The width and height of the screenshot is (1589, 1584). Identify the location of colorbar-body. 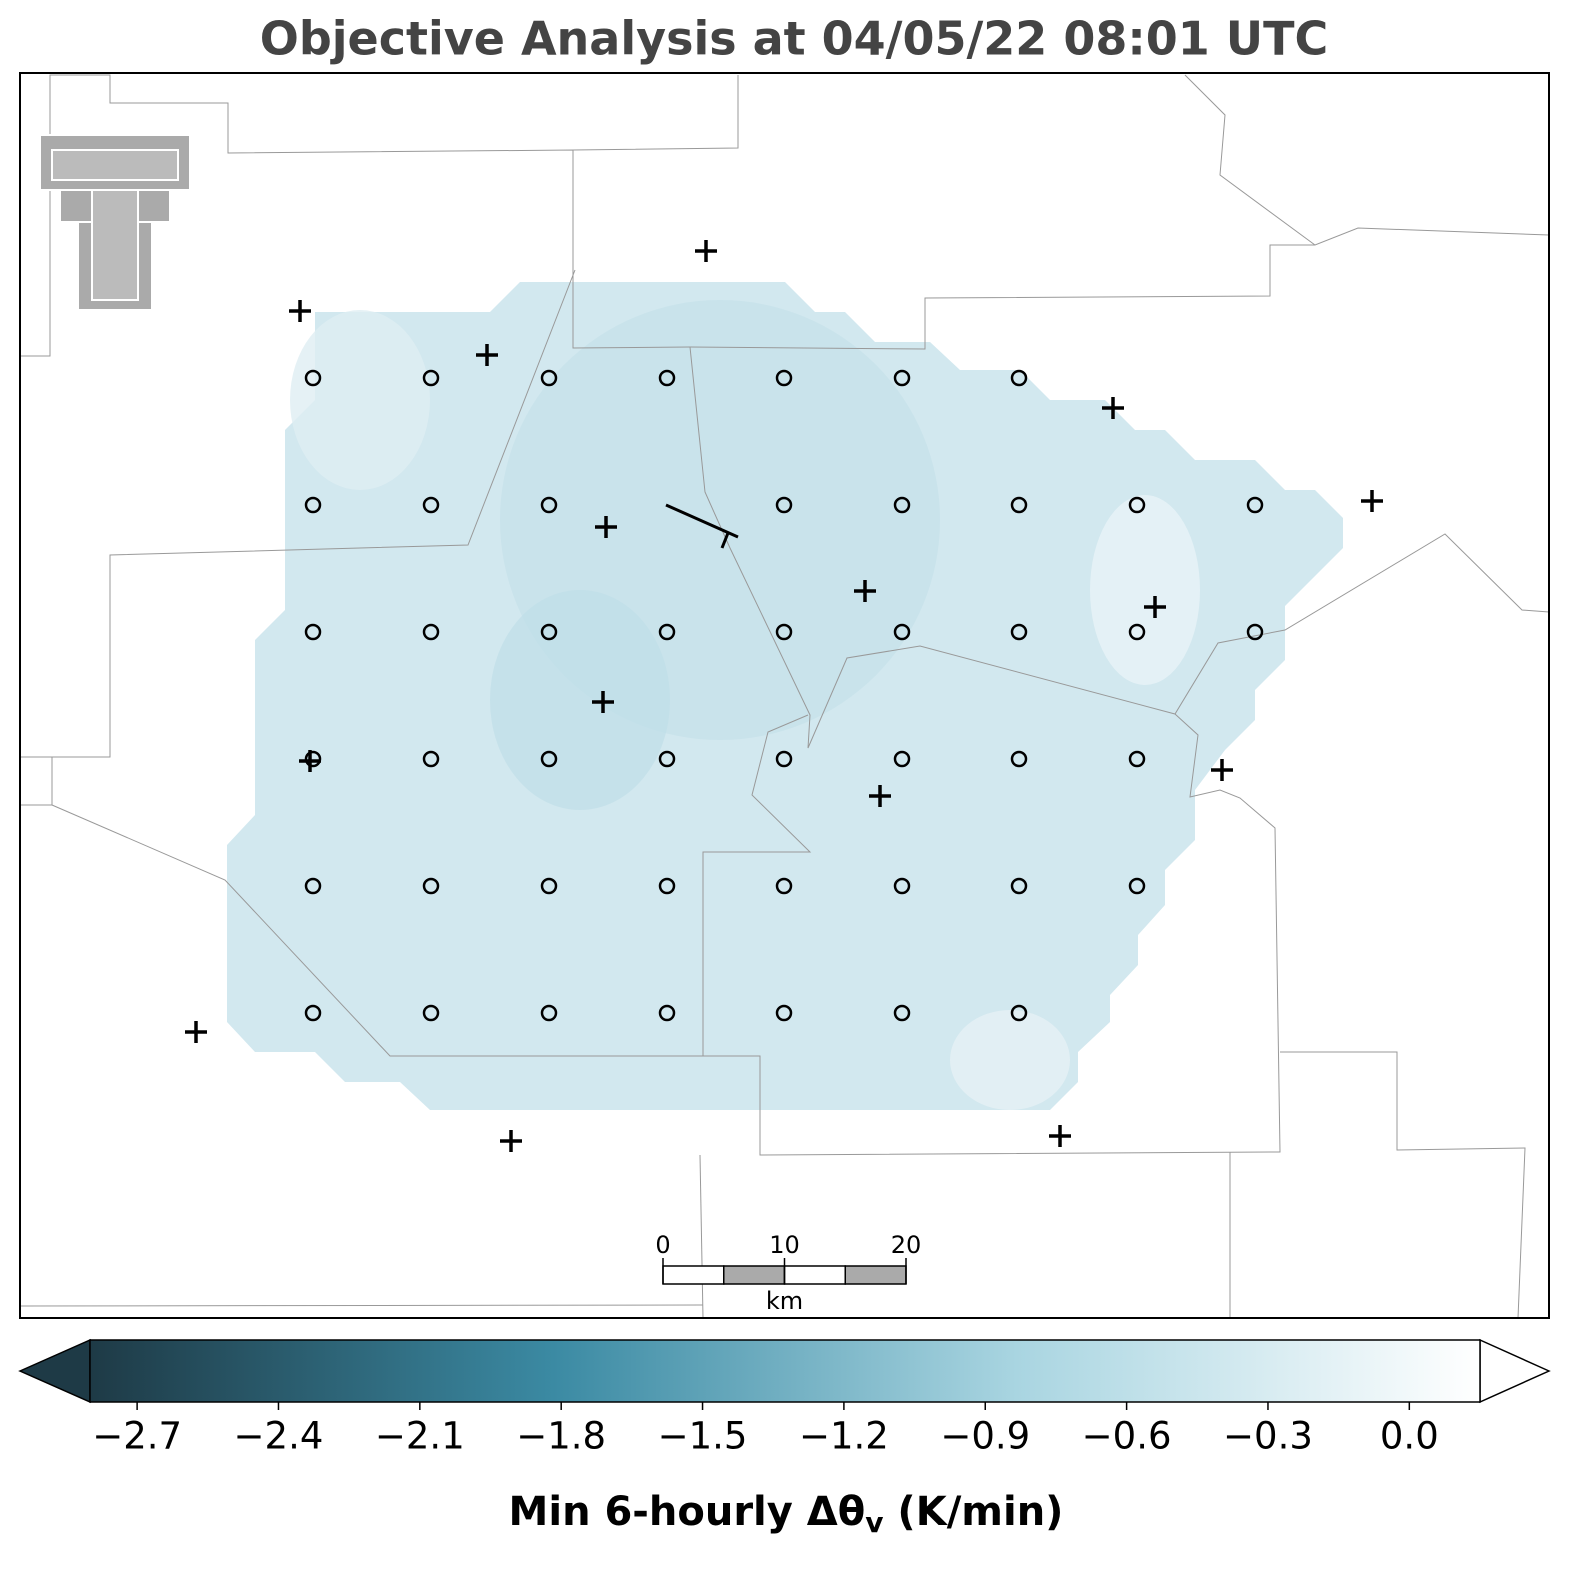
(785, 1371).